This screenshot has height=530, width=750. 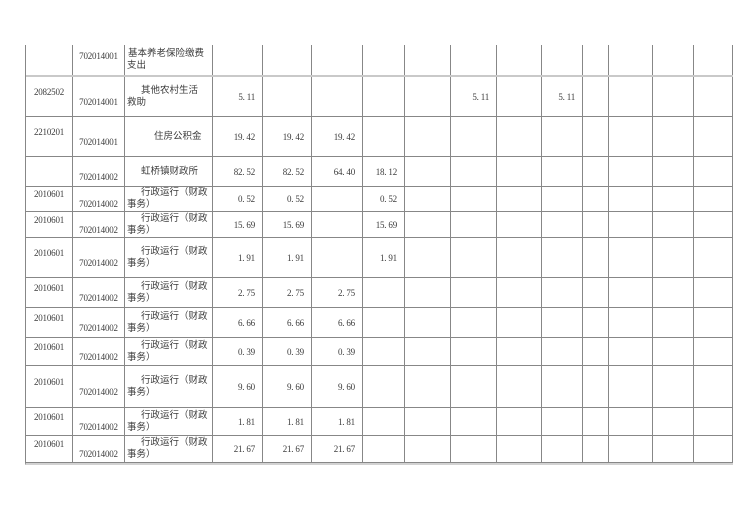 I want to click on table-cell-value: 19. 42, so click(x=287, y=136).